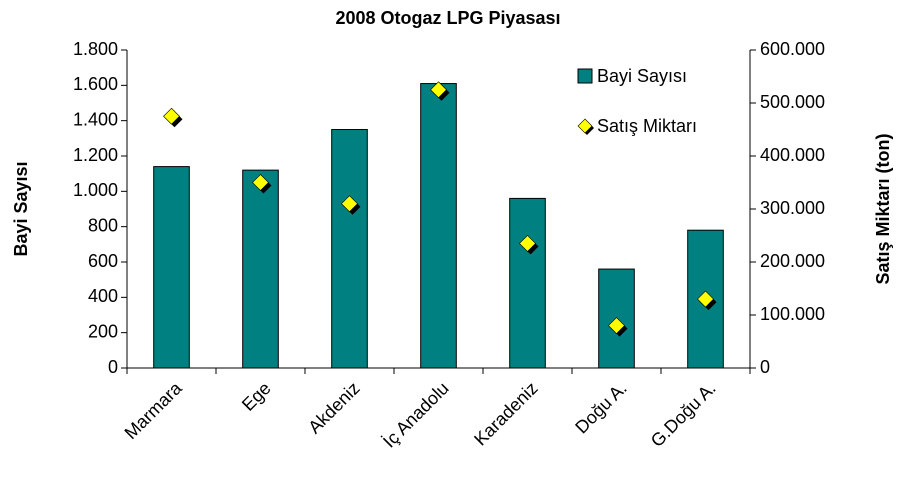 This screenshot has width=900, height=495. What do you see at coordinates (792, 102) in the screenshot?
I see `y2-tick-label: 500.000` at bounding box center [792, 102].